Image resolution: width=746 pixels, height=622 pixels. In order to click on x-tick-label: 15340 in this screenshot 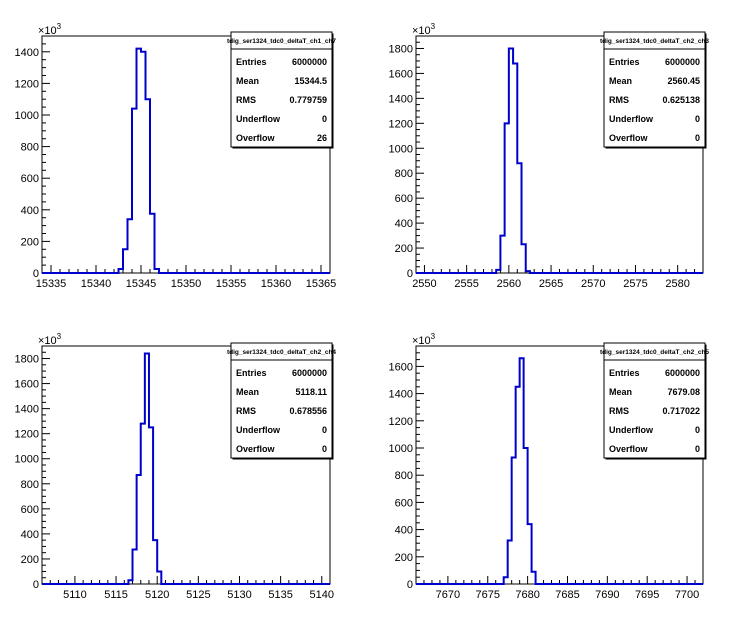, I will do `click(96, 284)`.